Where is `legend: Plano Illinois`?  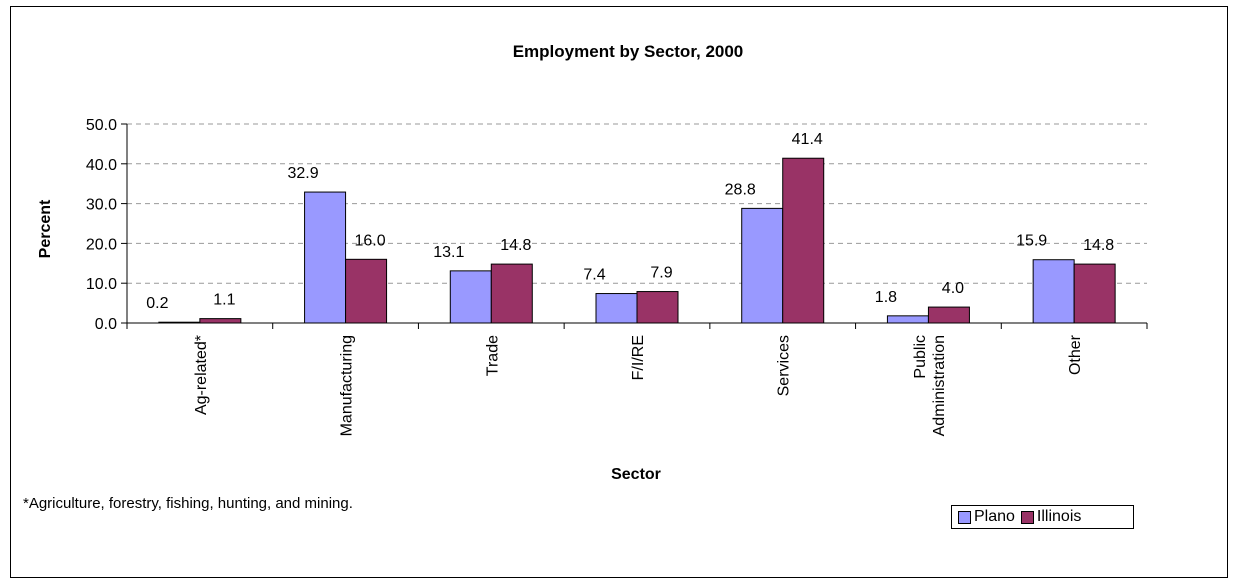
legend: Plano Illinois is located at coordinates (1042, 517).